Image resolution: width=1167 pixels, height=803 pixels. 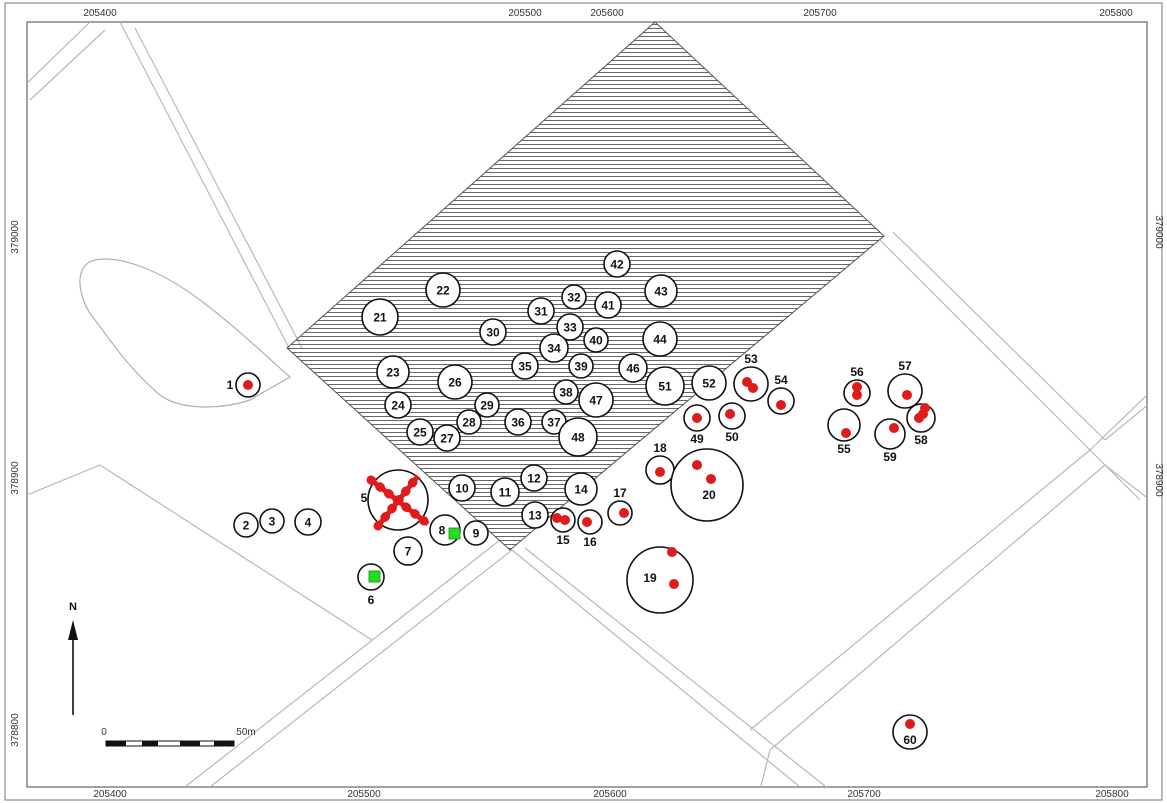 What do you see at coordinates (469, 423) in the screenshot?
I see `feature-label: 28` at bounding box center [469, 423].